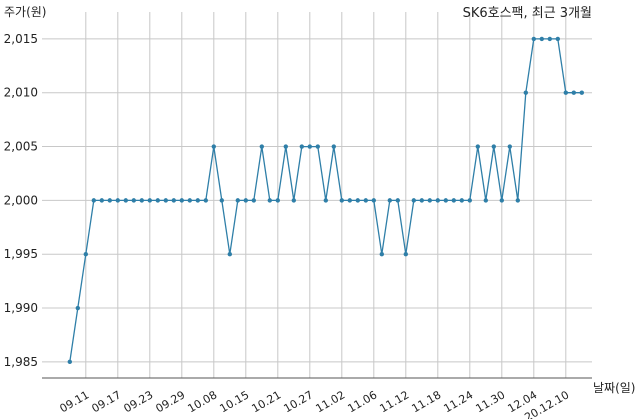 The image size is (640, 419). Describe the element at coordinates (427, 401) in the screenshot. I see `x-tick-label: 11.18` at that location.